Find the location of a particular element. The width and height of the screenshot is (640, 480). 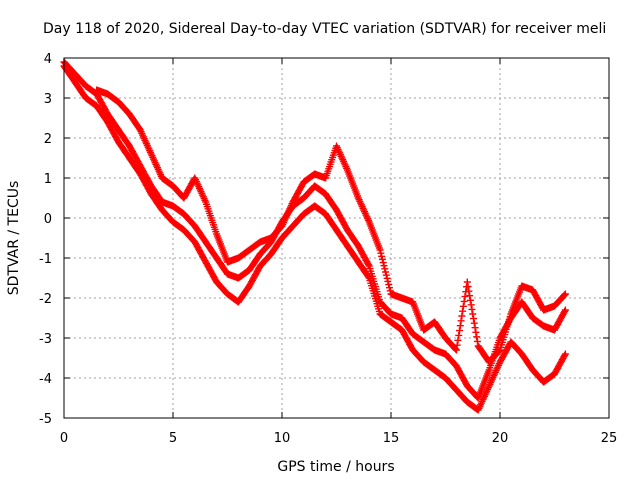

y-tick-label: 3 is located at coordinates (48, 99).